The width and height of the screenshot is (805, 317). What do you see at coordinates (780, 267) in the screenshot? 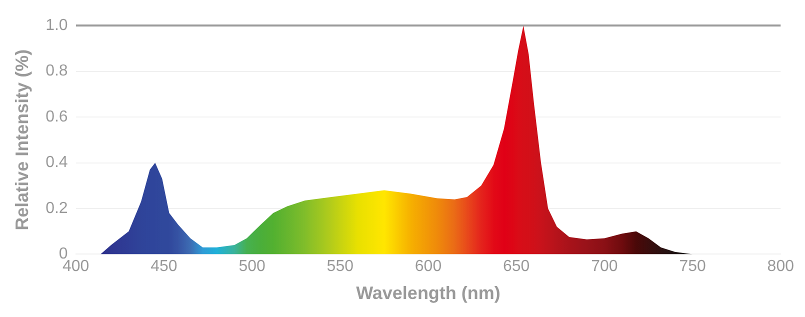
I see `x-tick-label: 800` at bounding box center [780, 267].